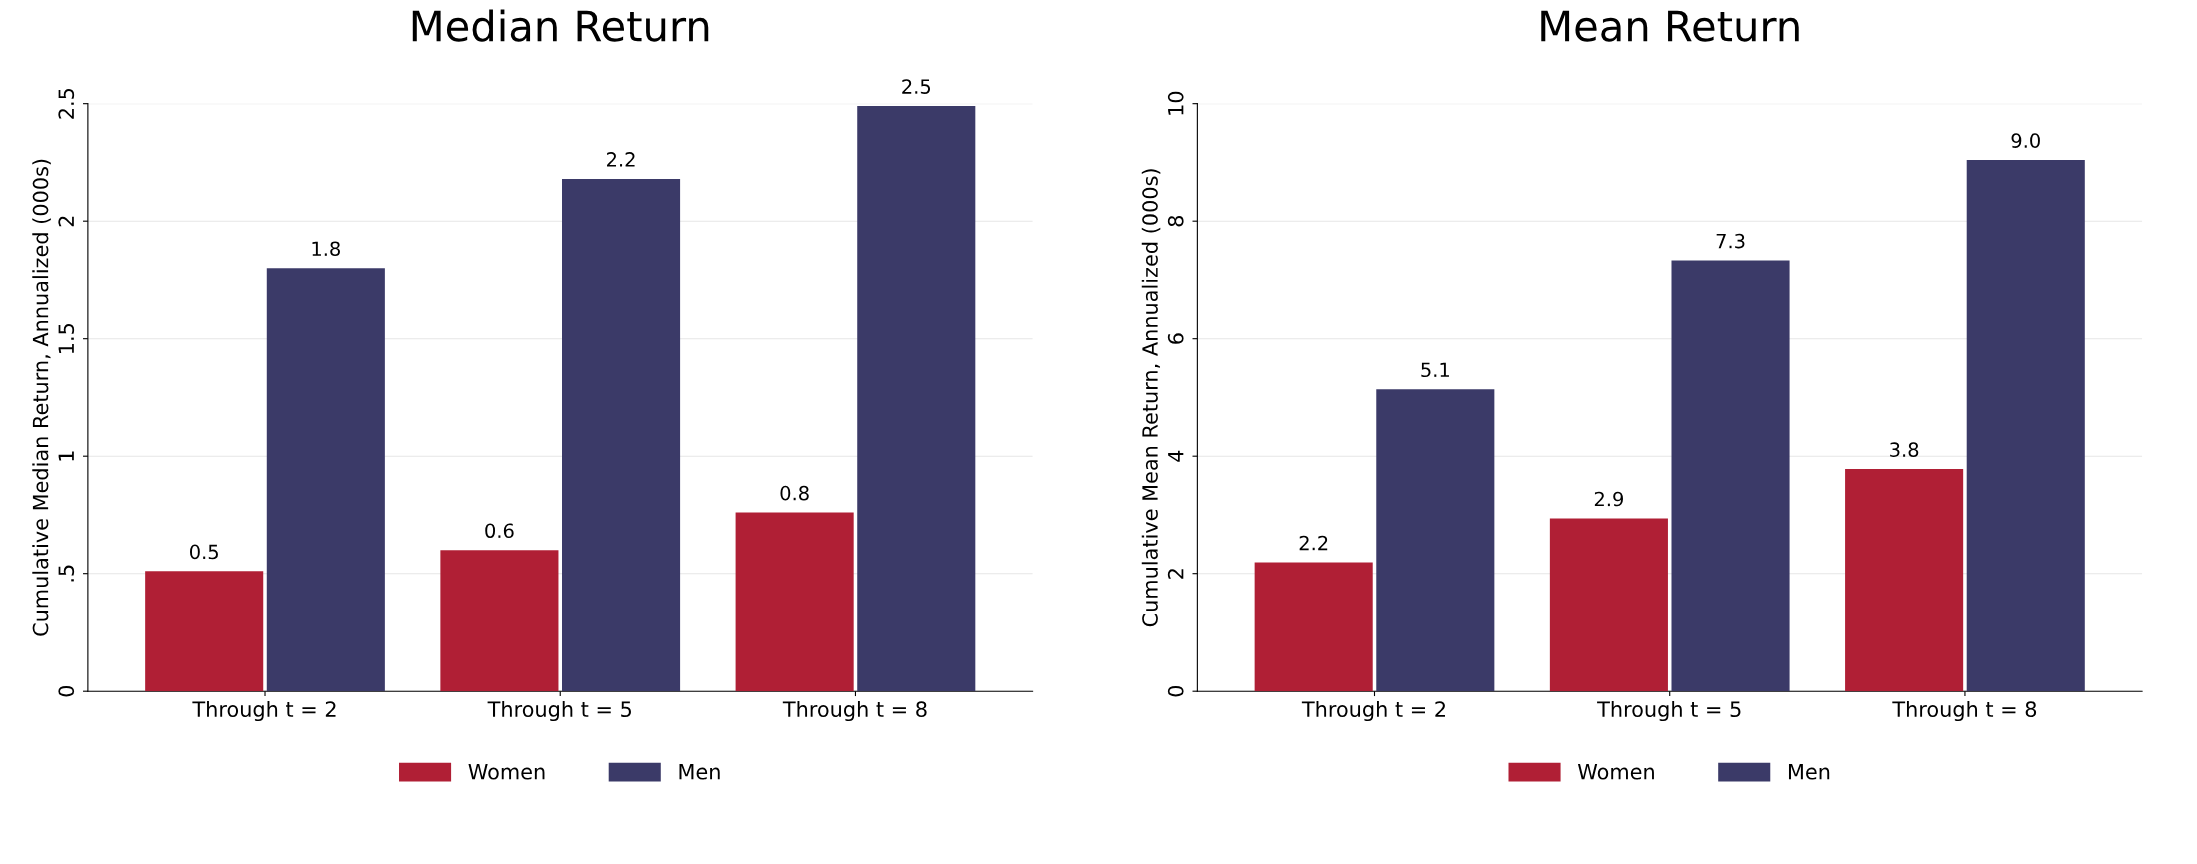  What do you see at coordinates (1175, 103) in the screenshot?
I see `y-tick-label: 10` at bounding box center [1175, 103].